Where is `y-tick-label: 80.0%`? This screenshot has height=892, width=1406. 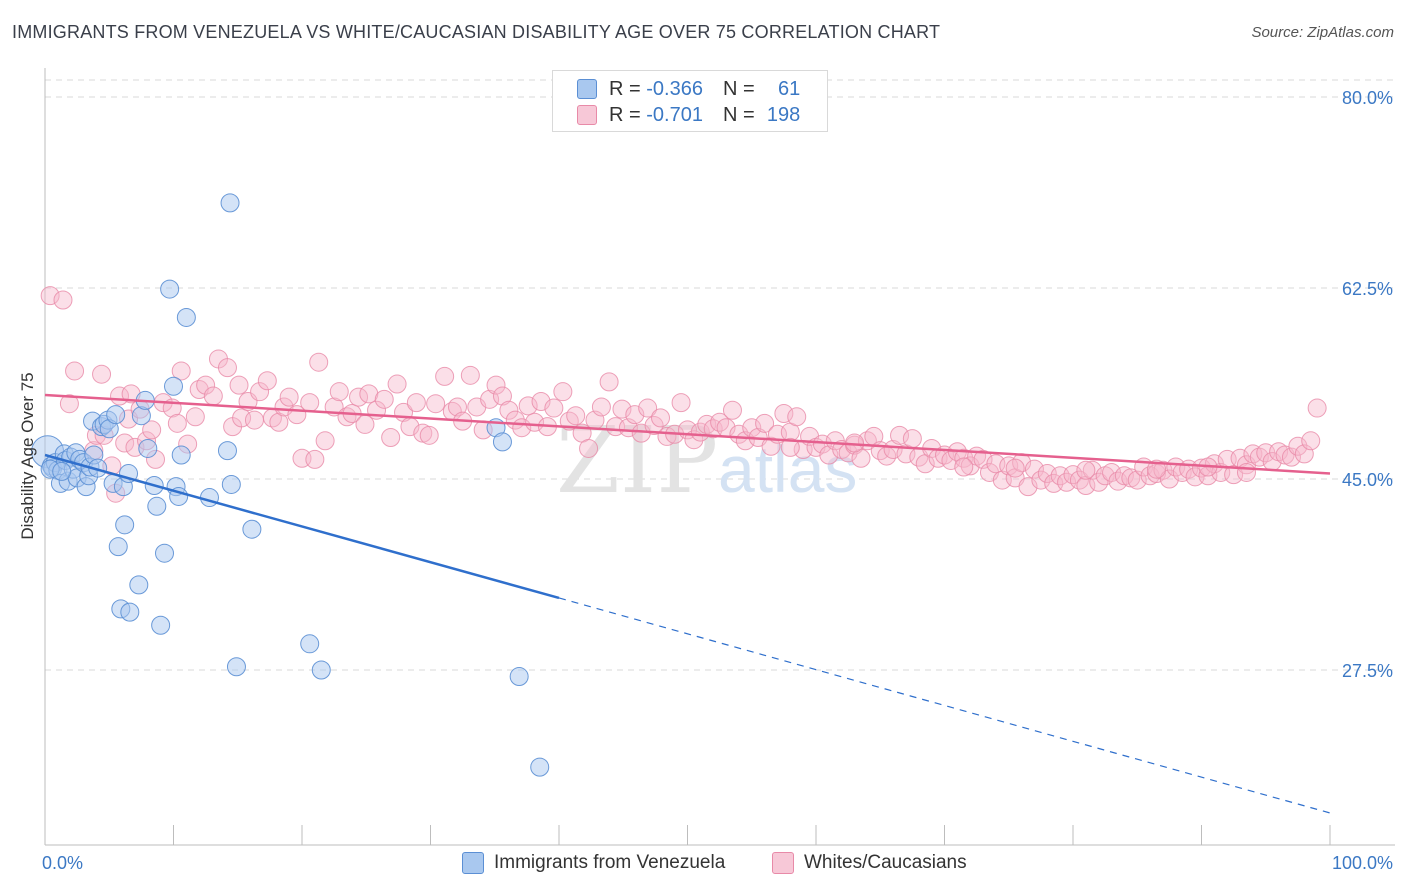 y-tick-label: 80.0% is located at coordinates (1367, 98).